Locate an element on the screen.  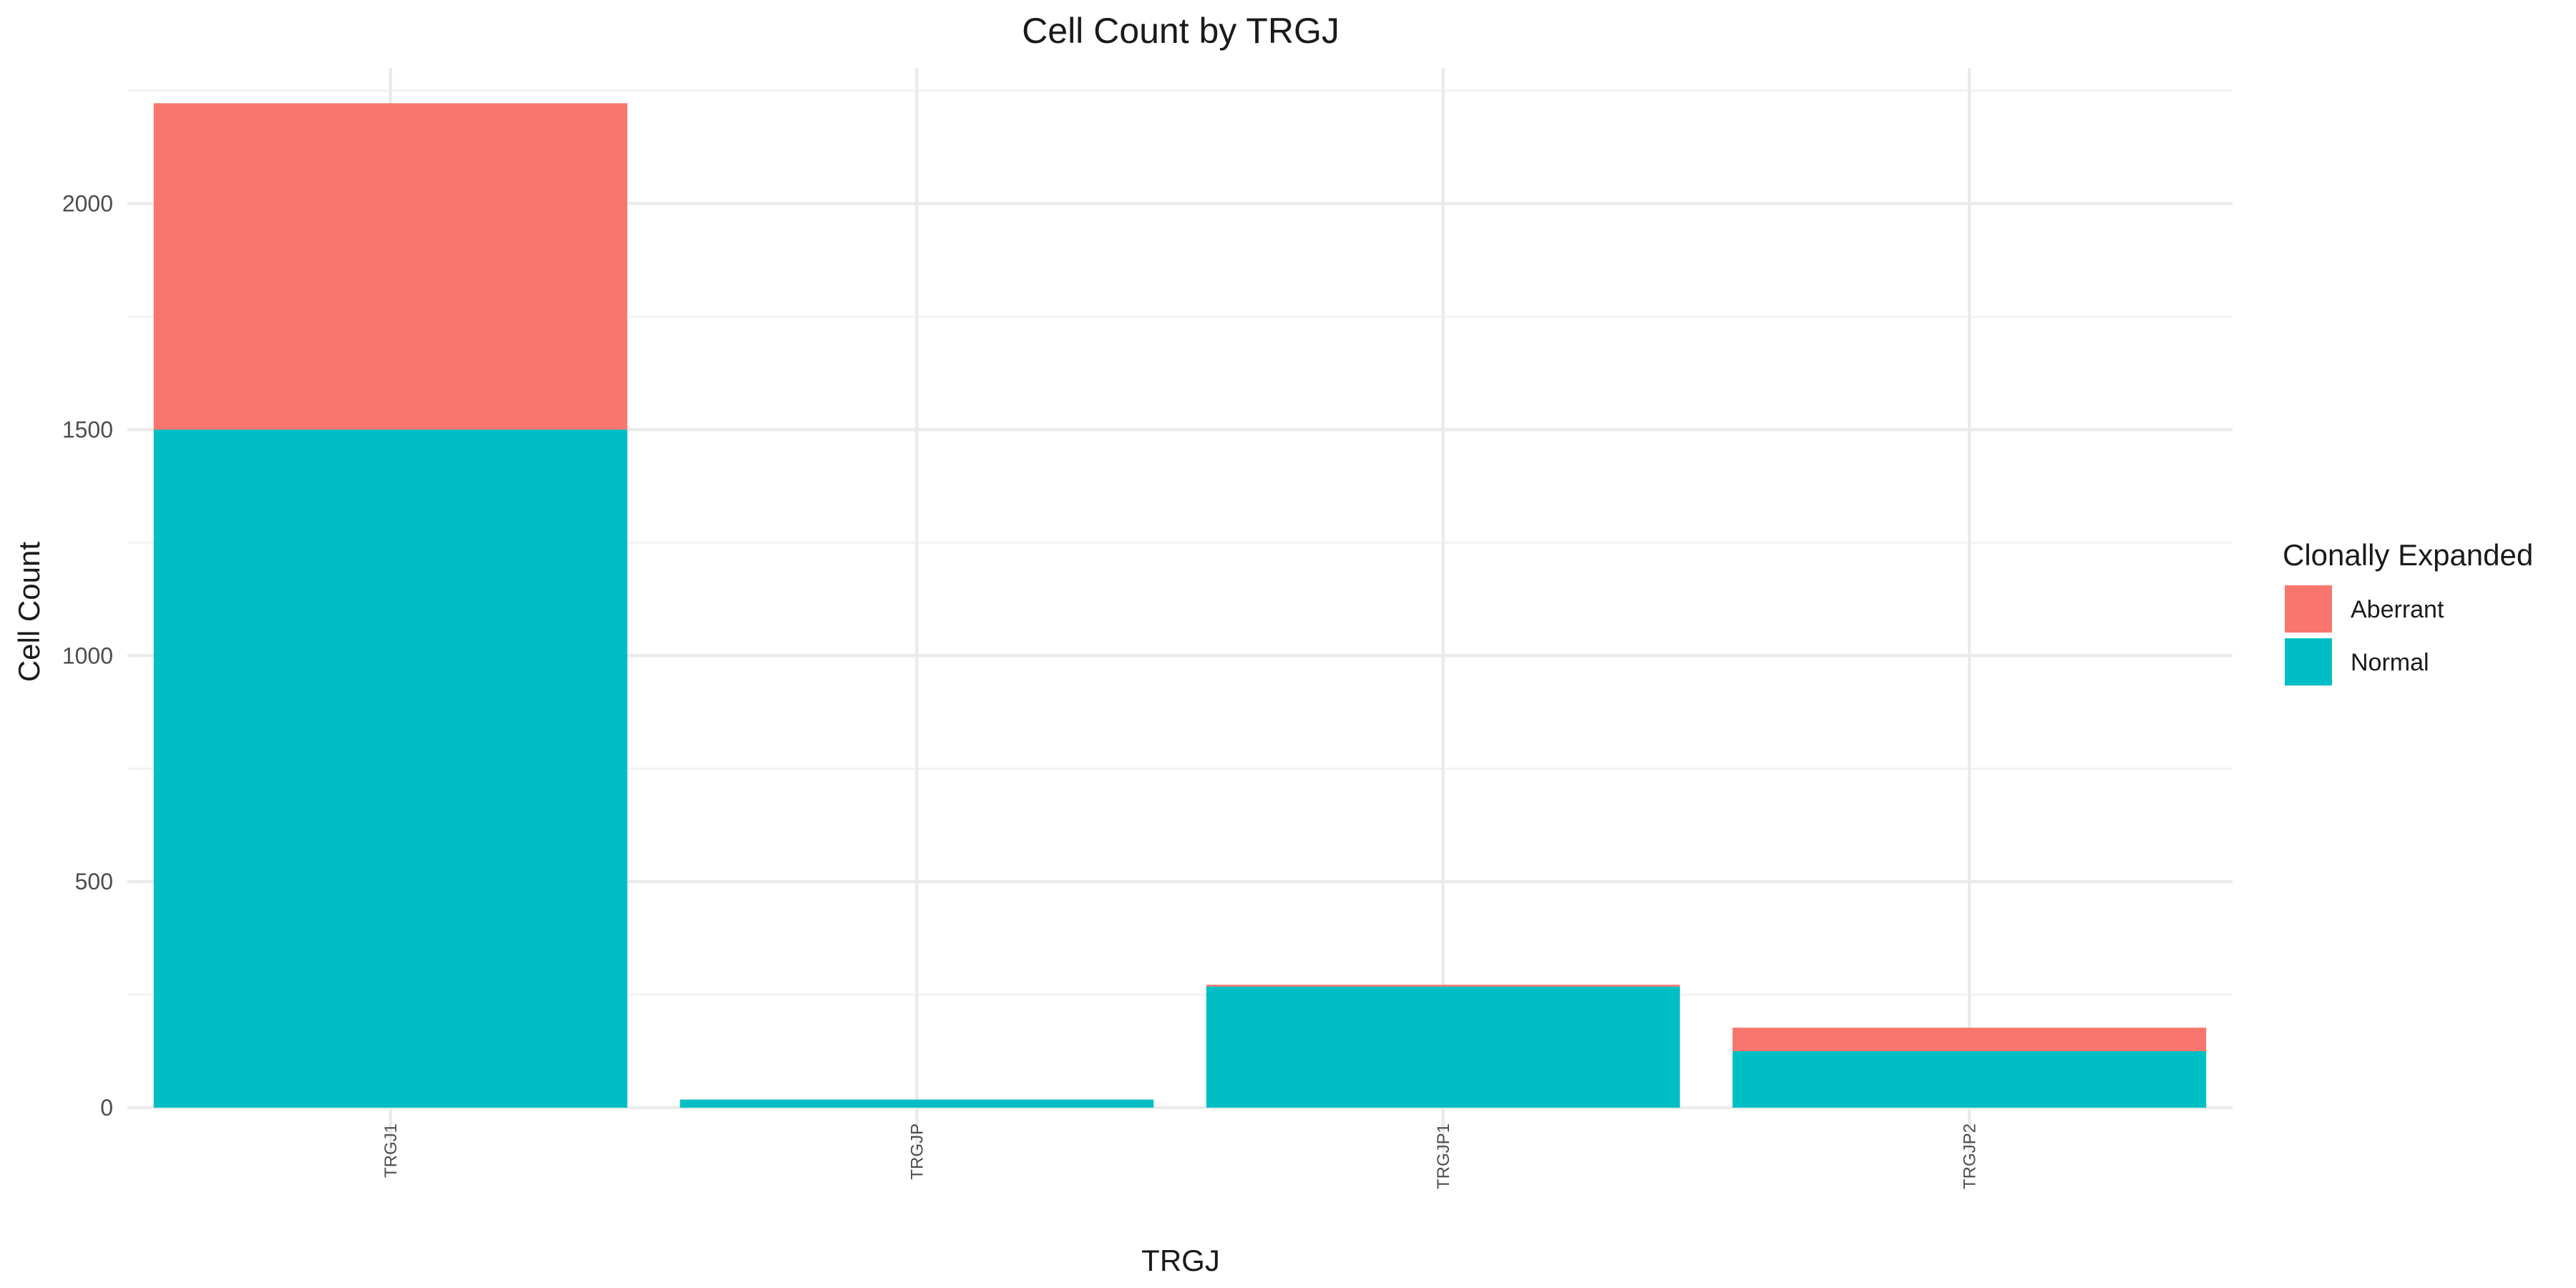
x-tick-label: TRGJP2 is located at coordinates (1970, 1156).